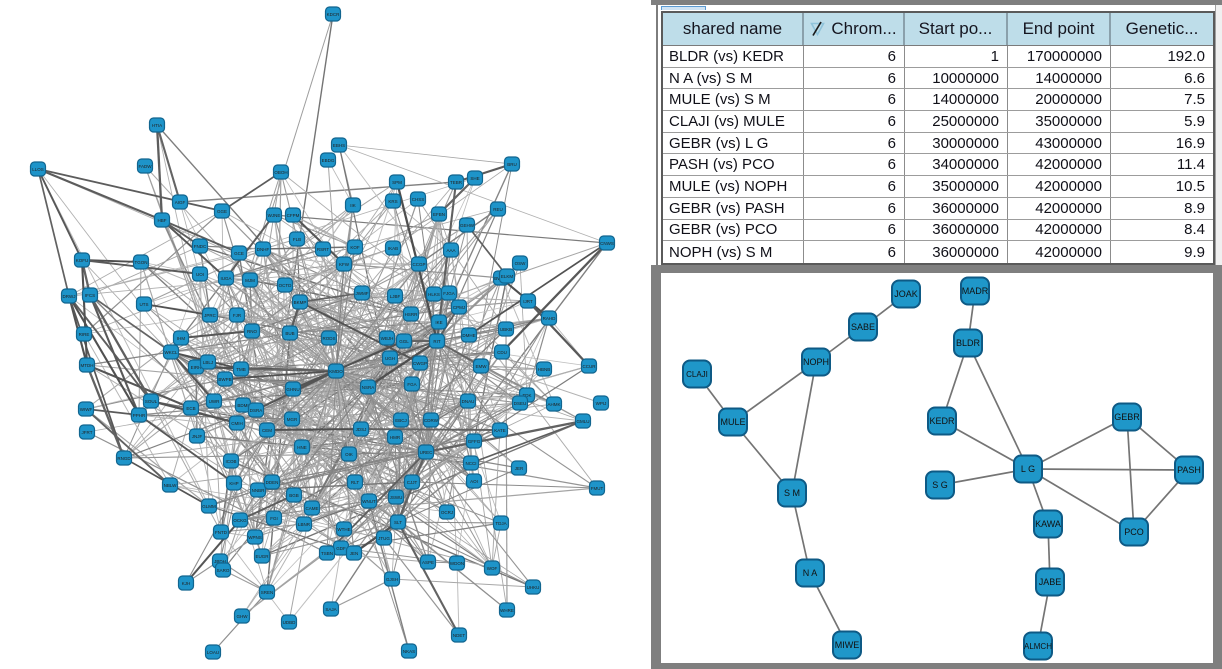  I want to click on svg-text: S G, so click(940, 485).